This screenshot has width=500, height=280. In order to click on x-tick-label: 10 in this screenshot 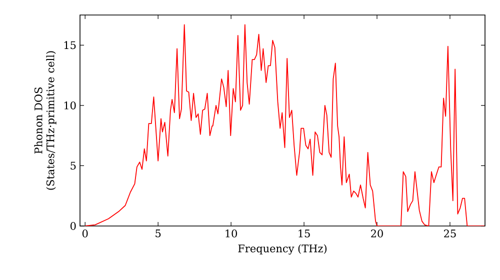, I will do `click(232, 234)`.